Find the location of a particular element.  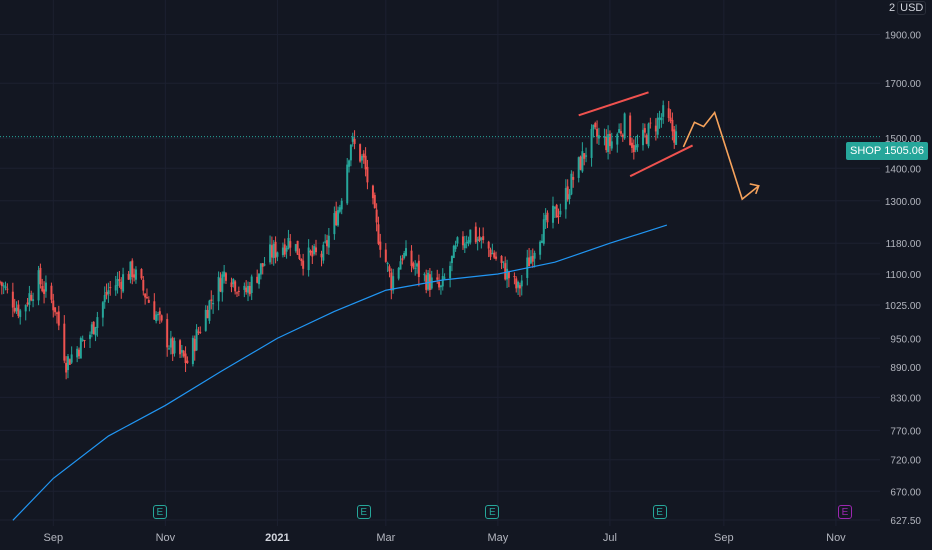

currency-label: 2 USD is located at coordinates (908, 8).